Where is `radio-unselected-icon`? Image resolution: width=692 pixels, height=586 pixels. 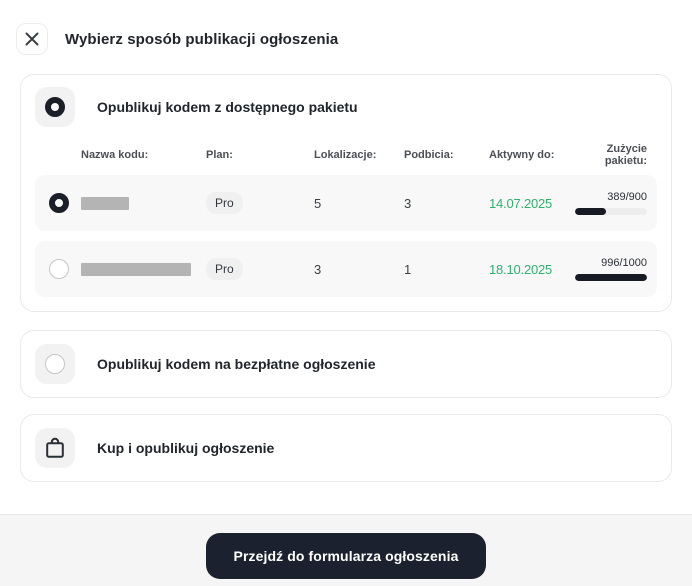 radio-unselected-icon is located at coordinates (55, 364).